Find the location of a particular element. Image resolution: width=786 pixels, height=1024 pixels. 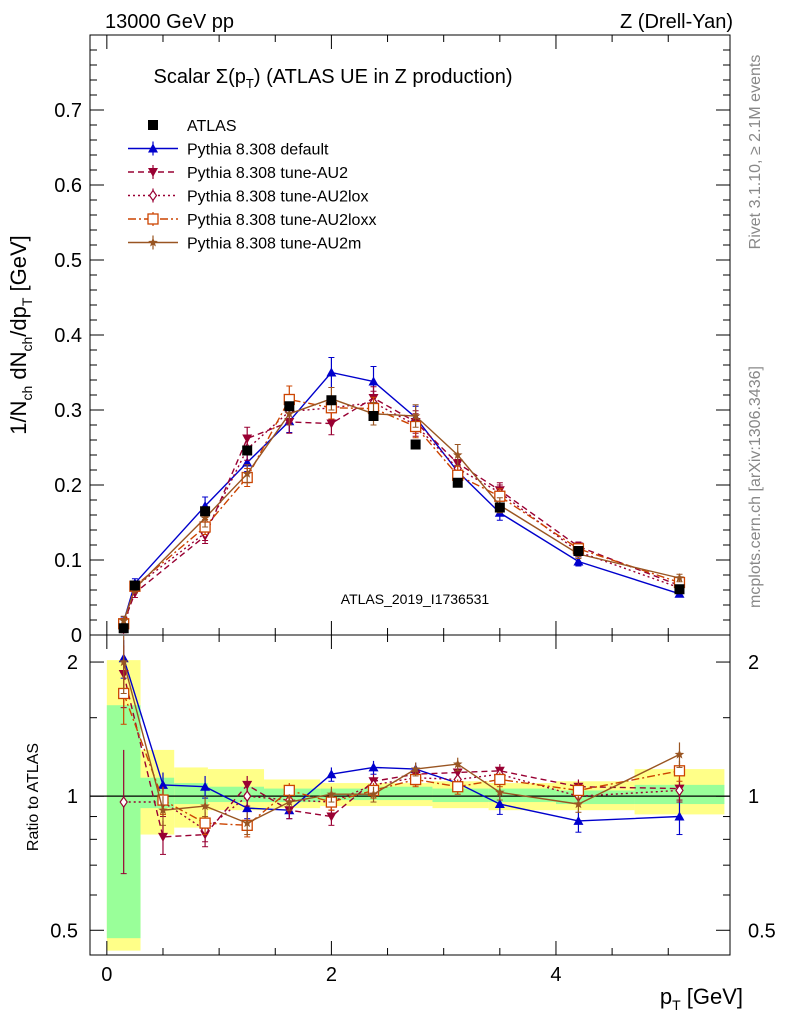

header-left-label: 13000 GeV pp is located at coordinates (169, 22).